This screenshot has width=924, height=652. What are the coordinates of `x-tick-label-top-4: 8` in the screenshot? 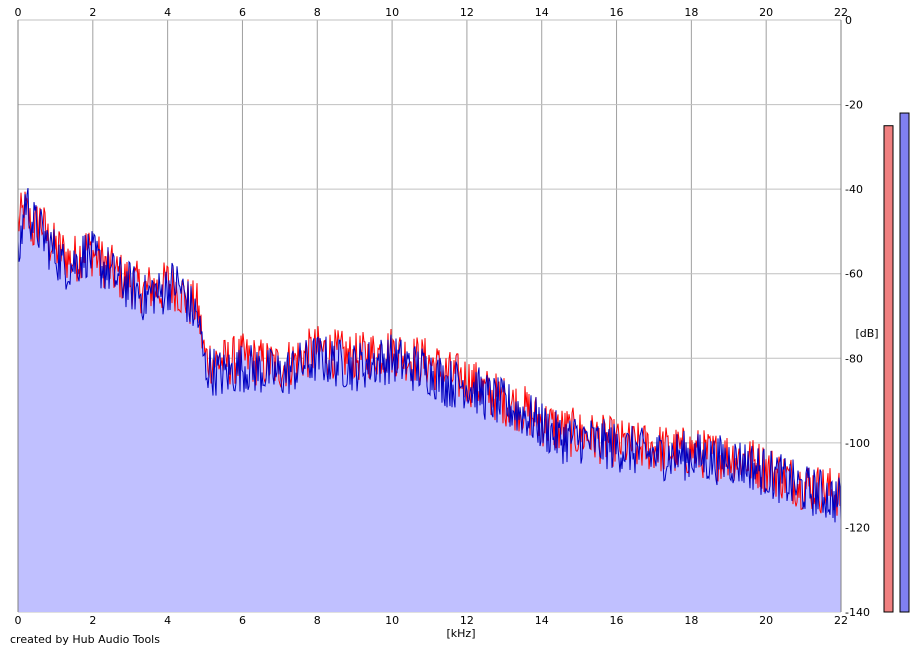 It's located at (317, 12).